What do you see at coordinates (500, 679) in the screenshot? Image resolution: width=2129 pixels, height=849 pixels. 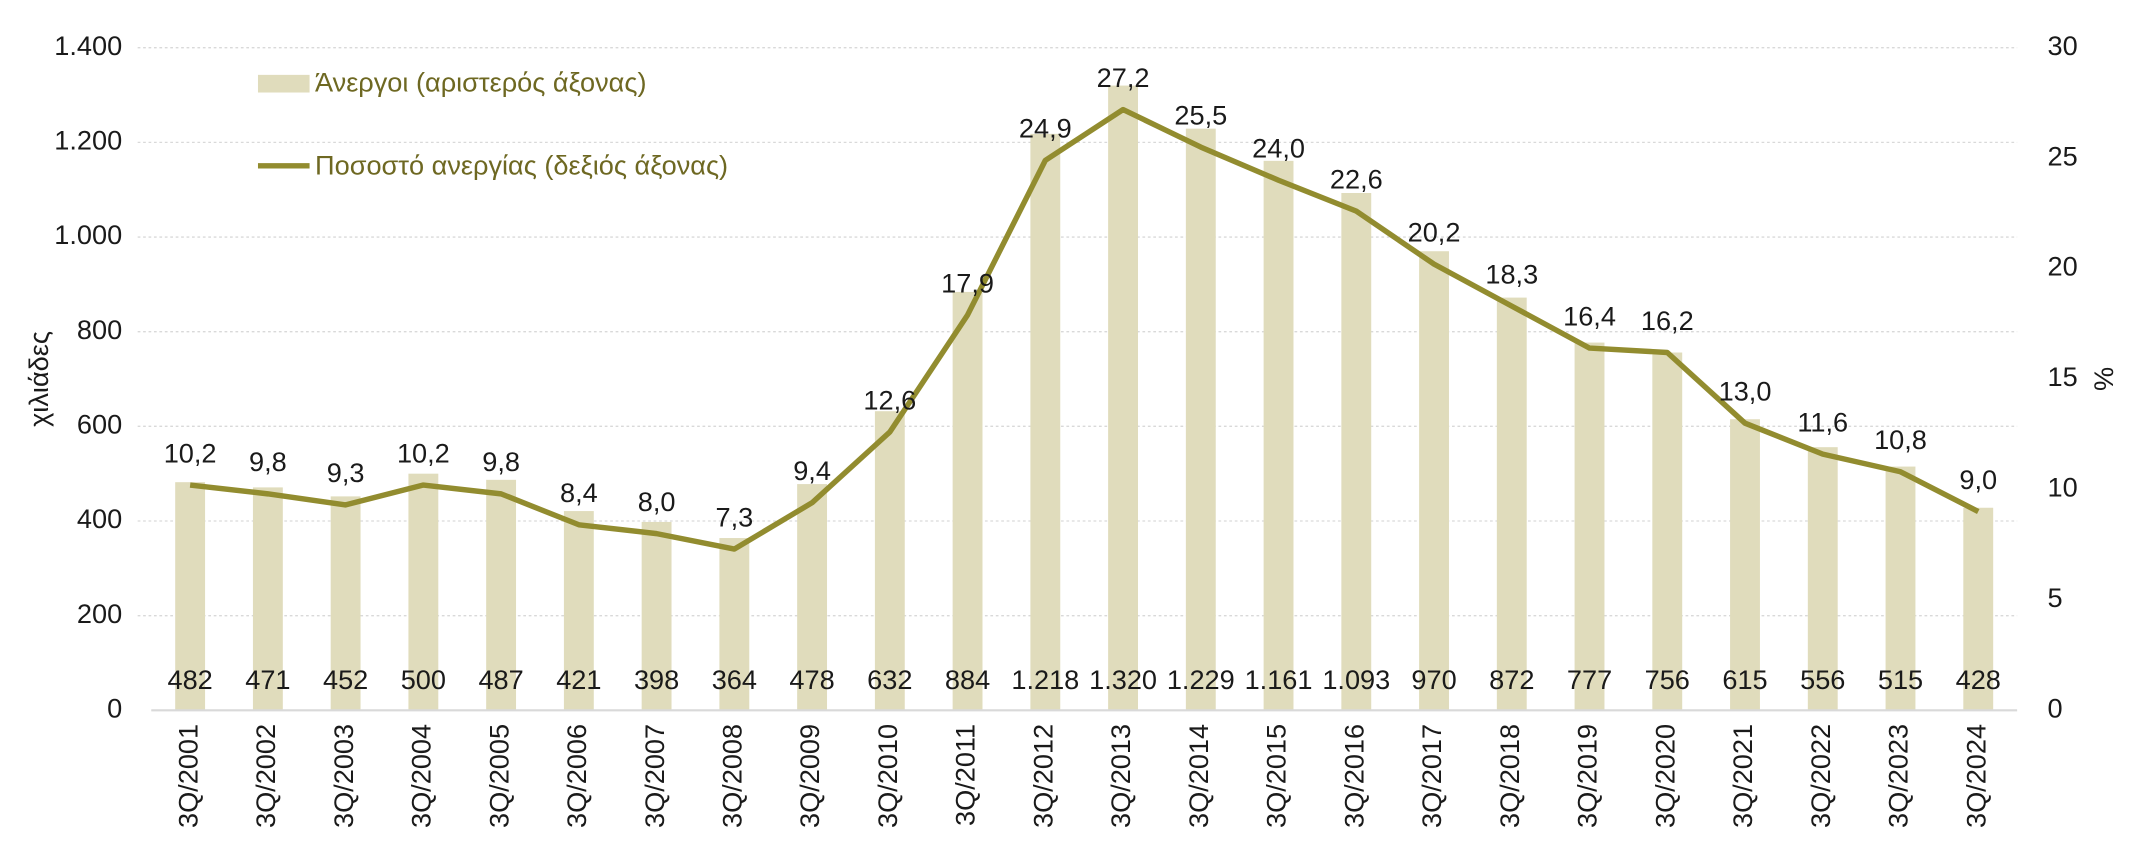 I see `data-label: 487` at bounding box center [500, 679].